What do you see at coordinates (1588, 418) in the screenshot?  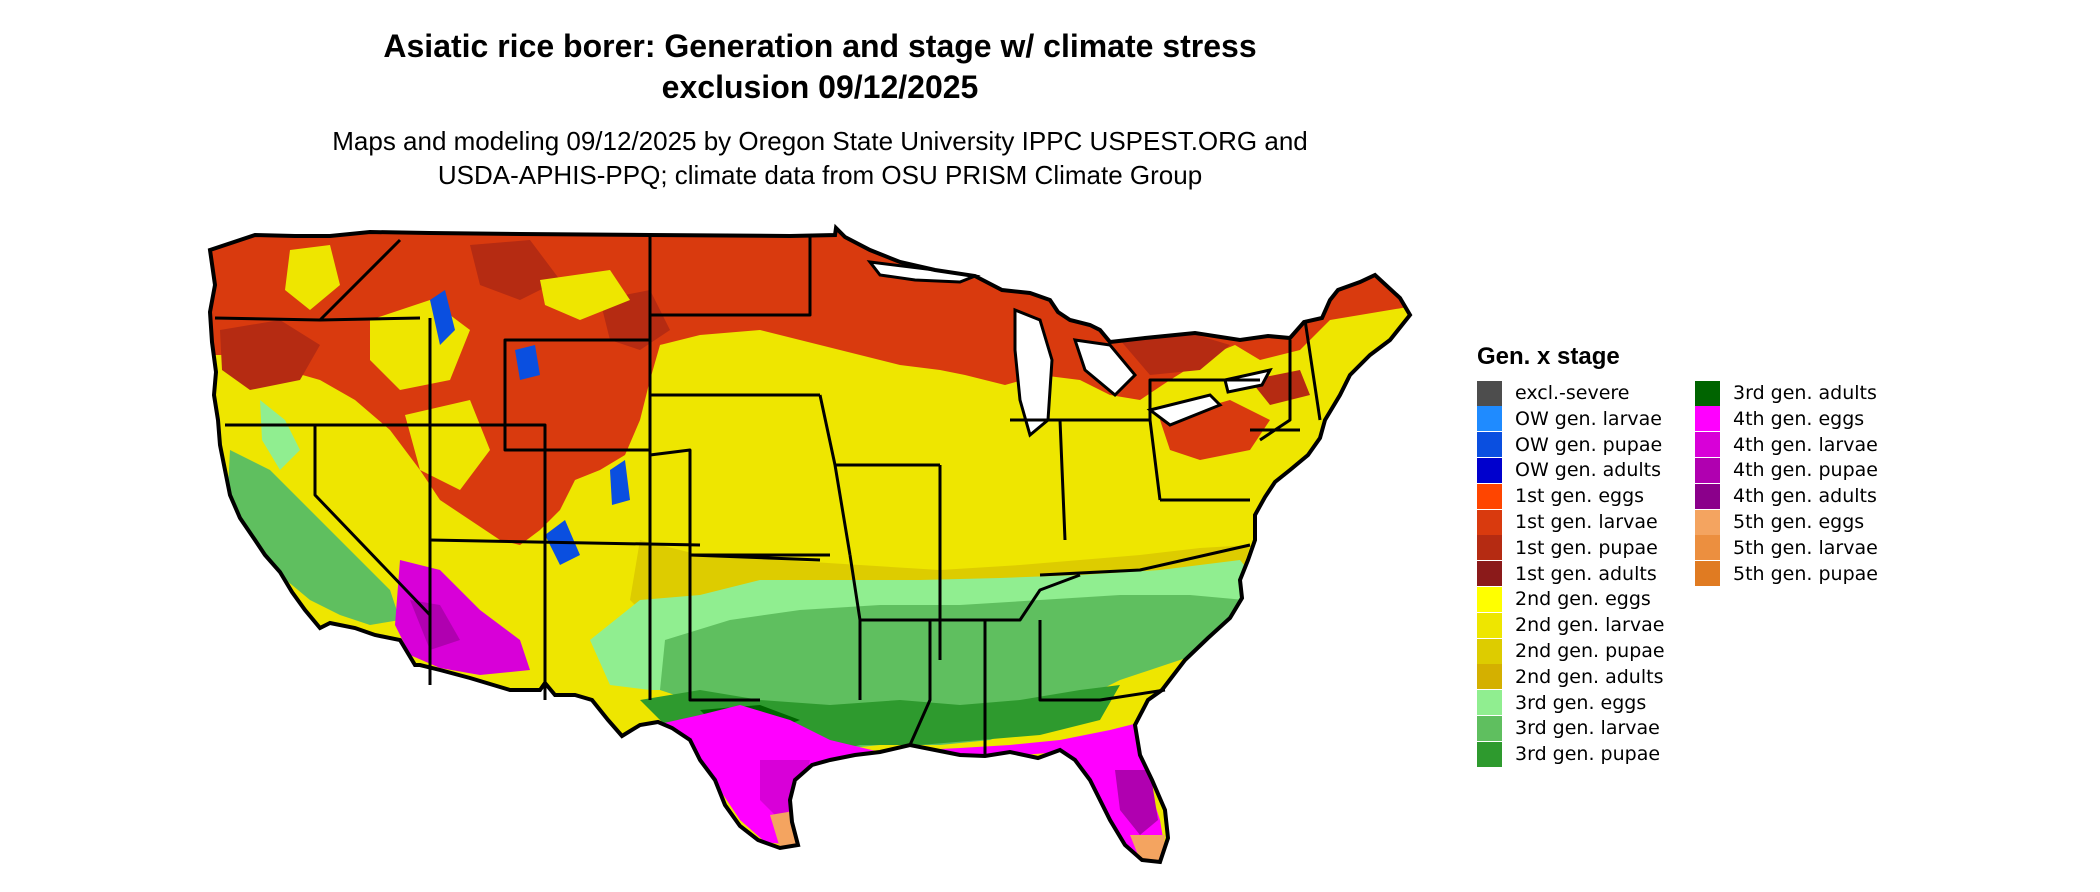 I see `legend-label: OW gen. larvae` at bounding box center [1588, 418].